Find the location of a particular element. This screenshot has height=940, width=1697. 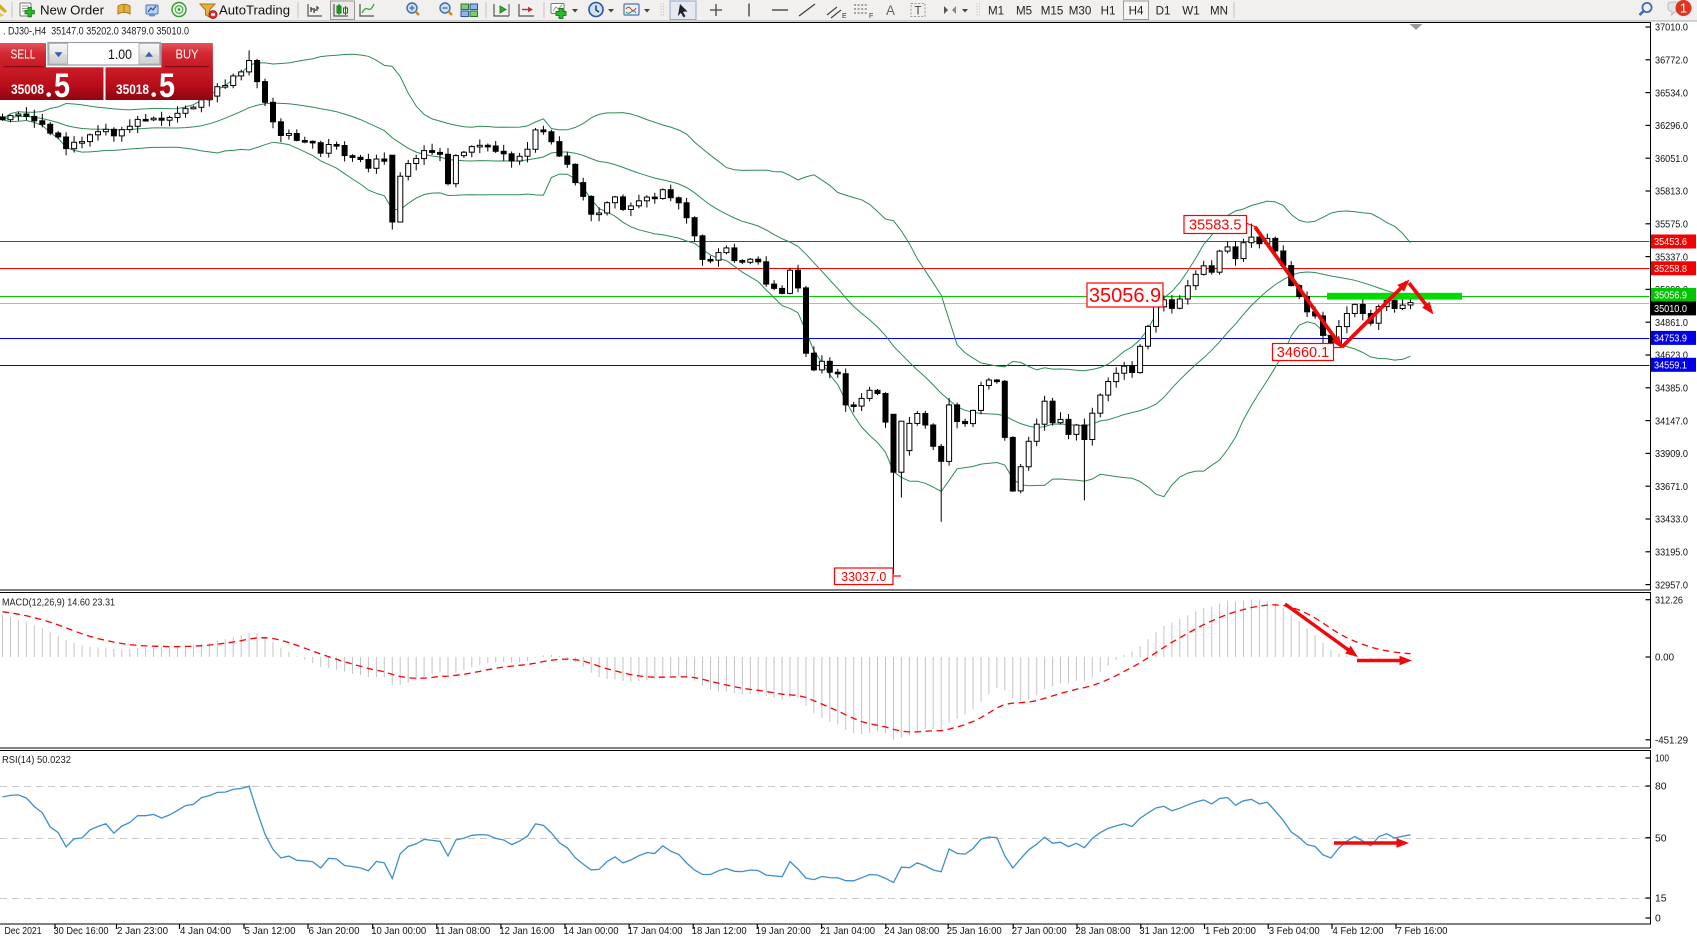

svg-text: AutoTrading is located at coordinates (254, 10).